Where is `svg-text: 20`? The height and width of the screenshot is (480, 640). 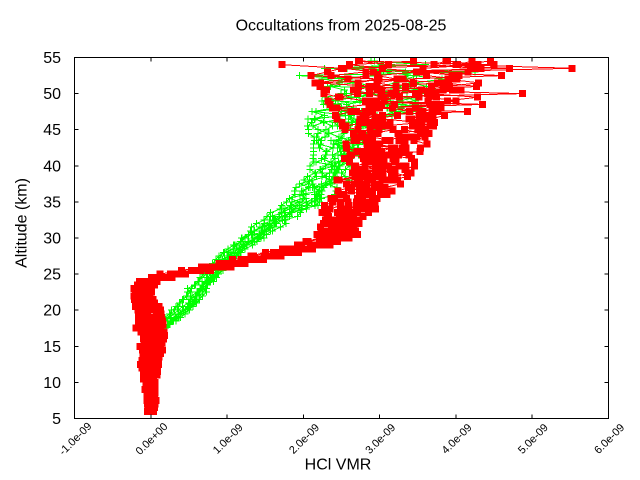 svg-text: 20 is located at coordinates (52, 311).